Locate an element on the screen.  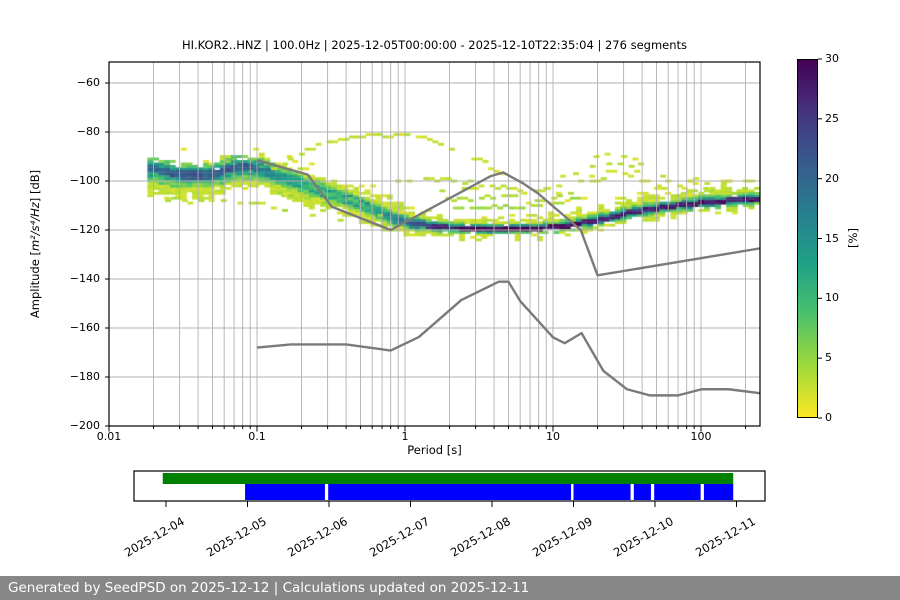
y-axis-label: Amplitude [m²/s⁴/Hz] [dB] is located at coordinates (35, 244).